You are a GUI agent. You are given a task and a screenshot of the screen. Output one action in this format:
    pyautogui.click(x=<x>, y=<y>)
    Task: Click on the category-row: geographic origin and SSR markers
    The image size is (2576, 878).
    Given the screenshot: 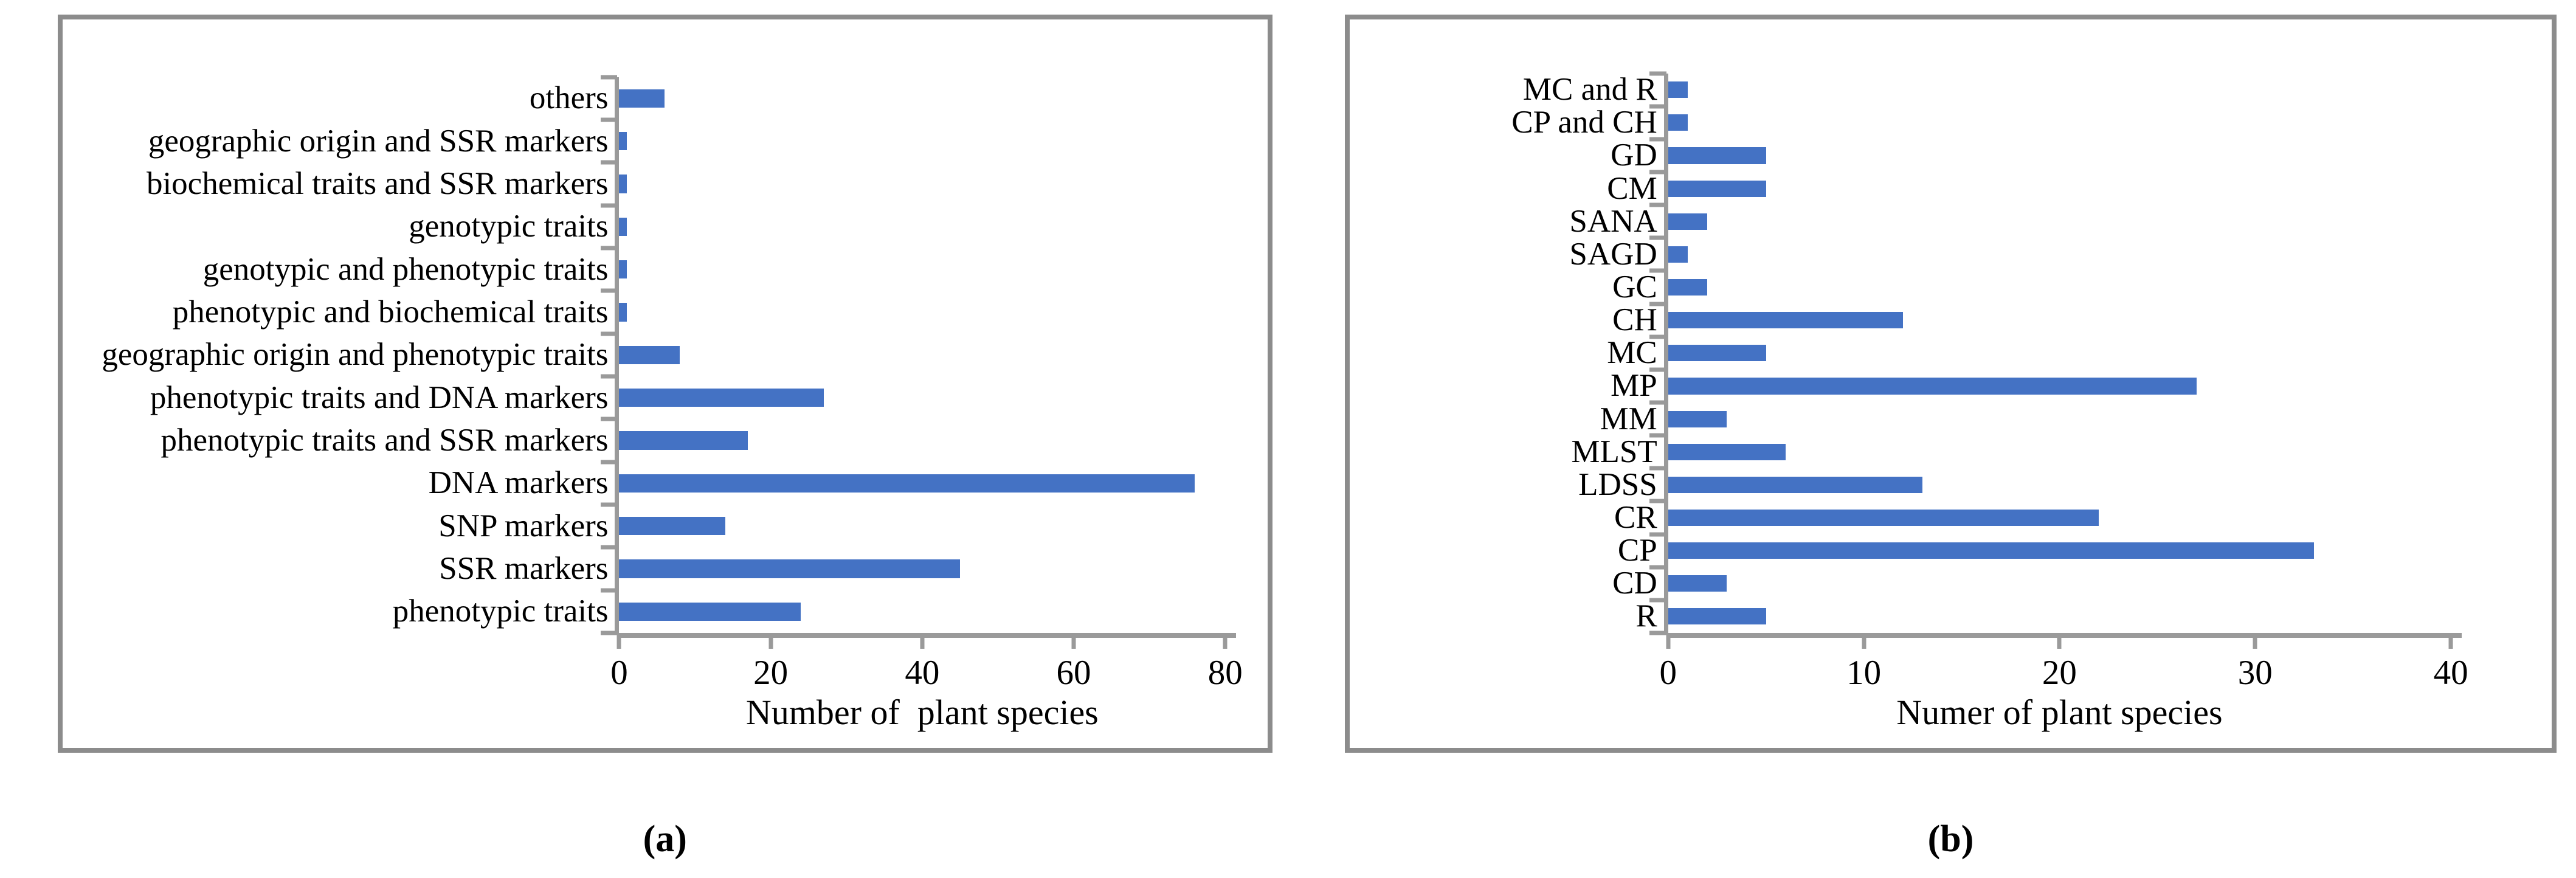 What is the action you would take?
    pyautogui.click(x=665, y=141)
    